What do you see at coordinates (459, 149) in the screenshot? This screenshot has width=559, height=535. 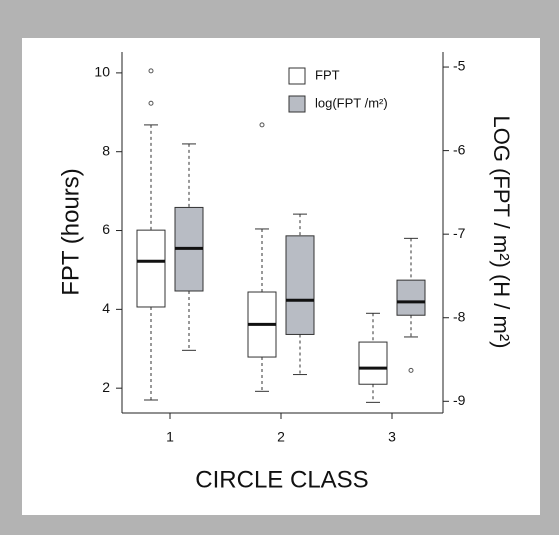 I see `y2-tick-label: -6` at bounding box center [459, 149].